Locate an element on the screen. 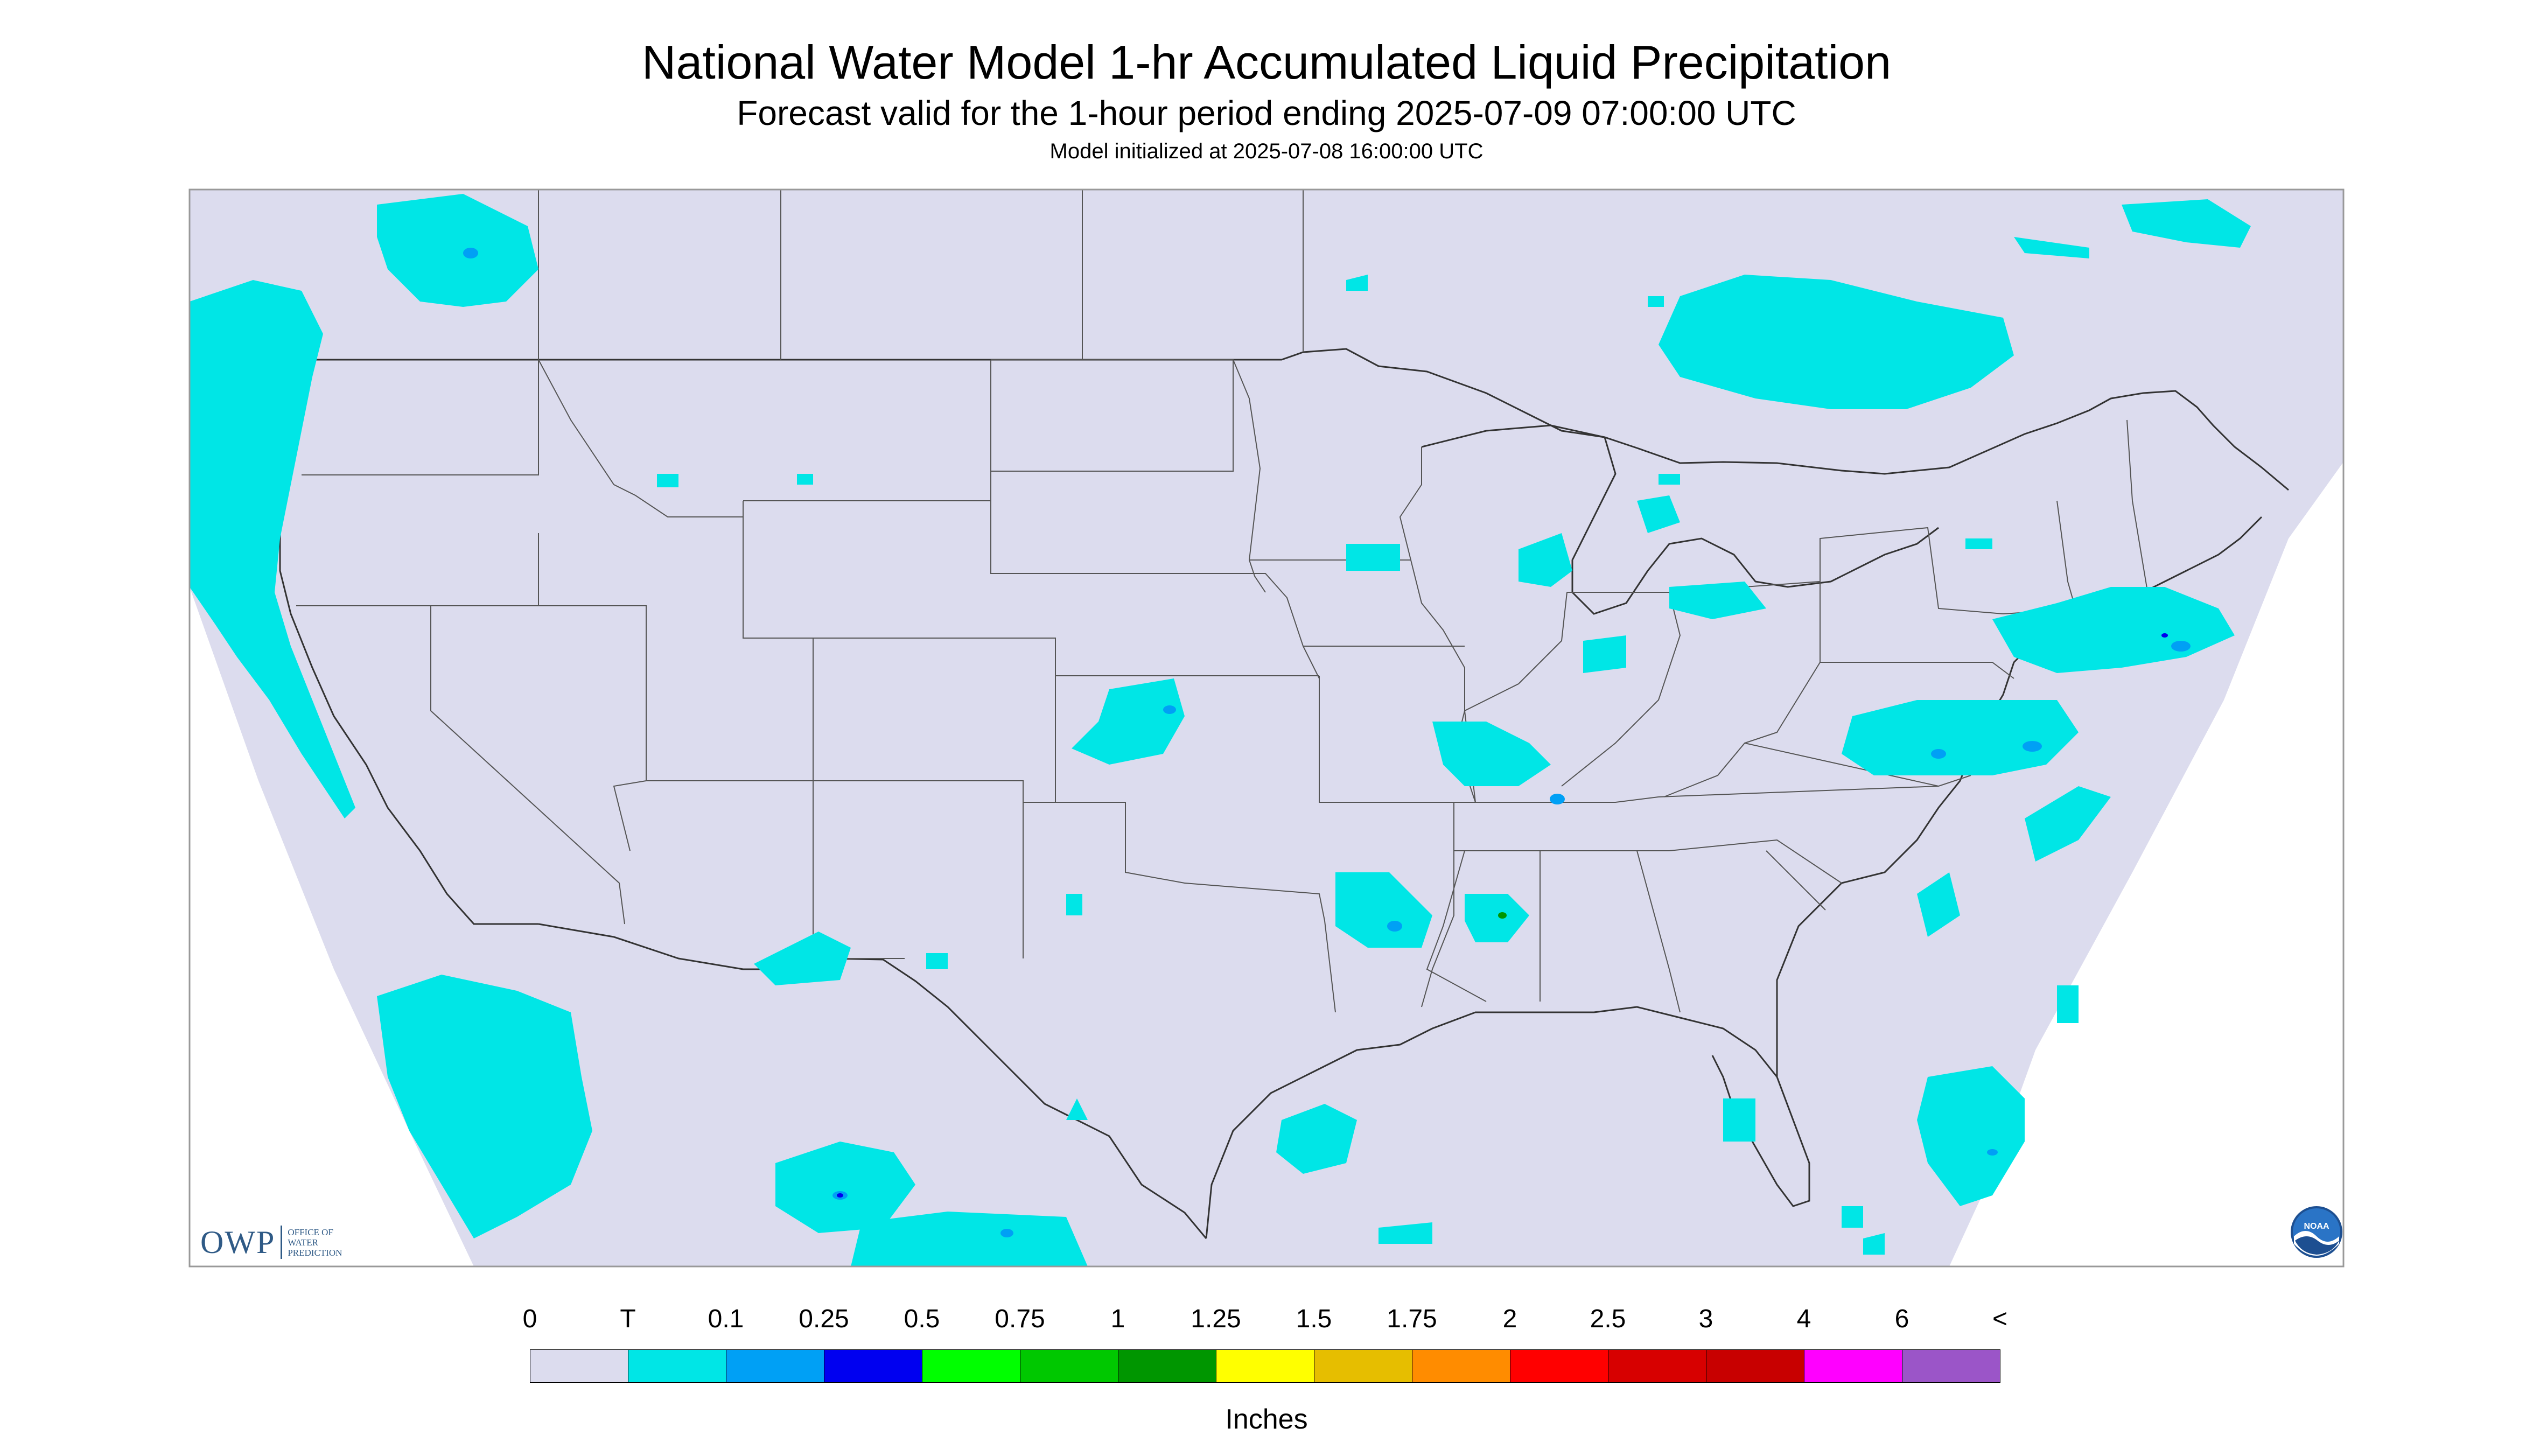 This screenshot has height=1456, width=2533. legend-label: 1.75 is located at coordinates (1412, 1319).